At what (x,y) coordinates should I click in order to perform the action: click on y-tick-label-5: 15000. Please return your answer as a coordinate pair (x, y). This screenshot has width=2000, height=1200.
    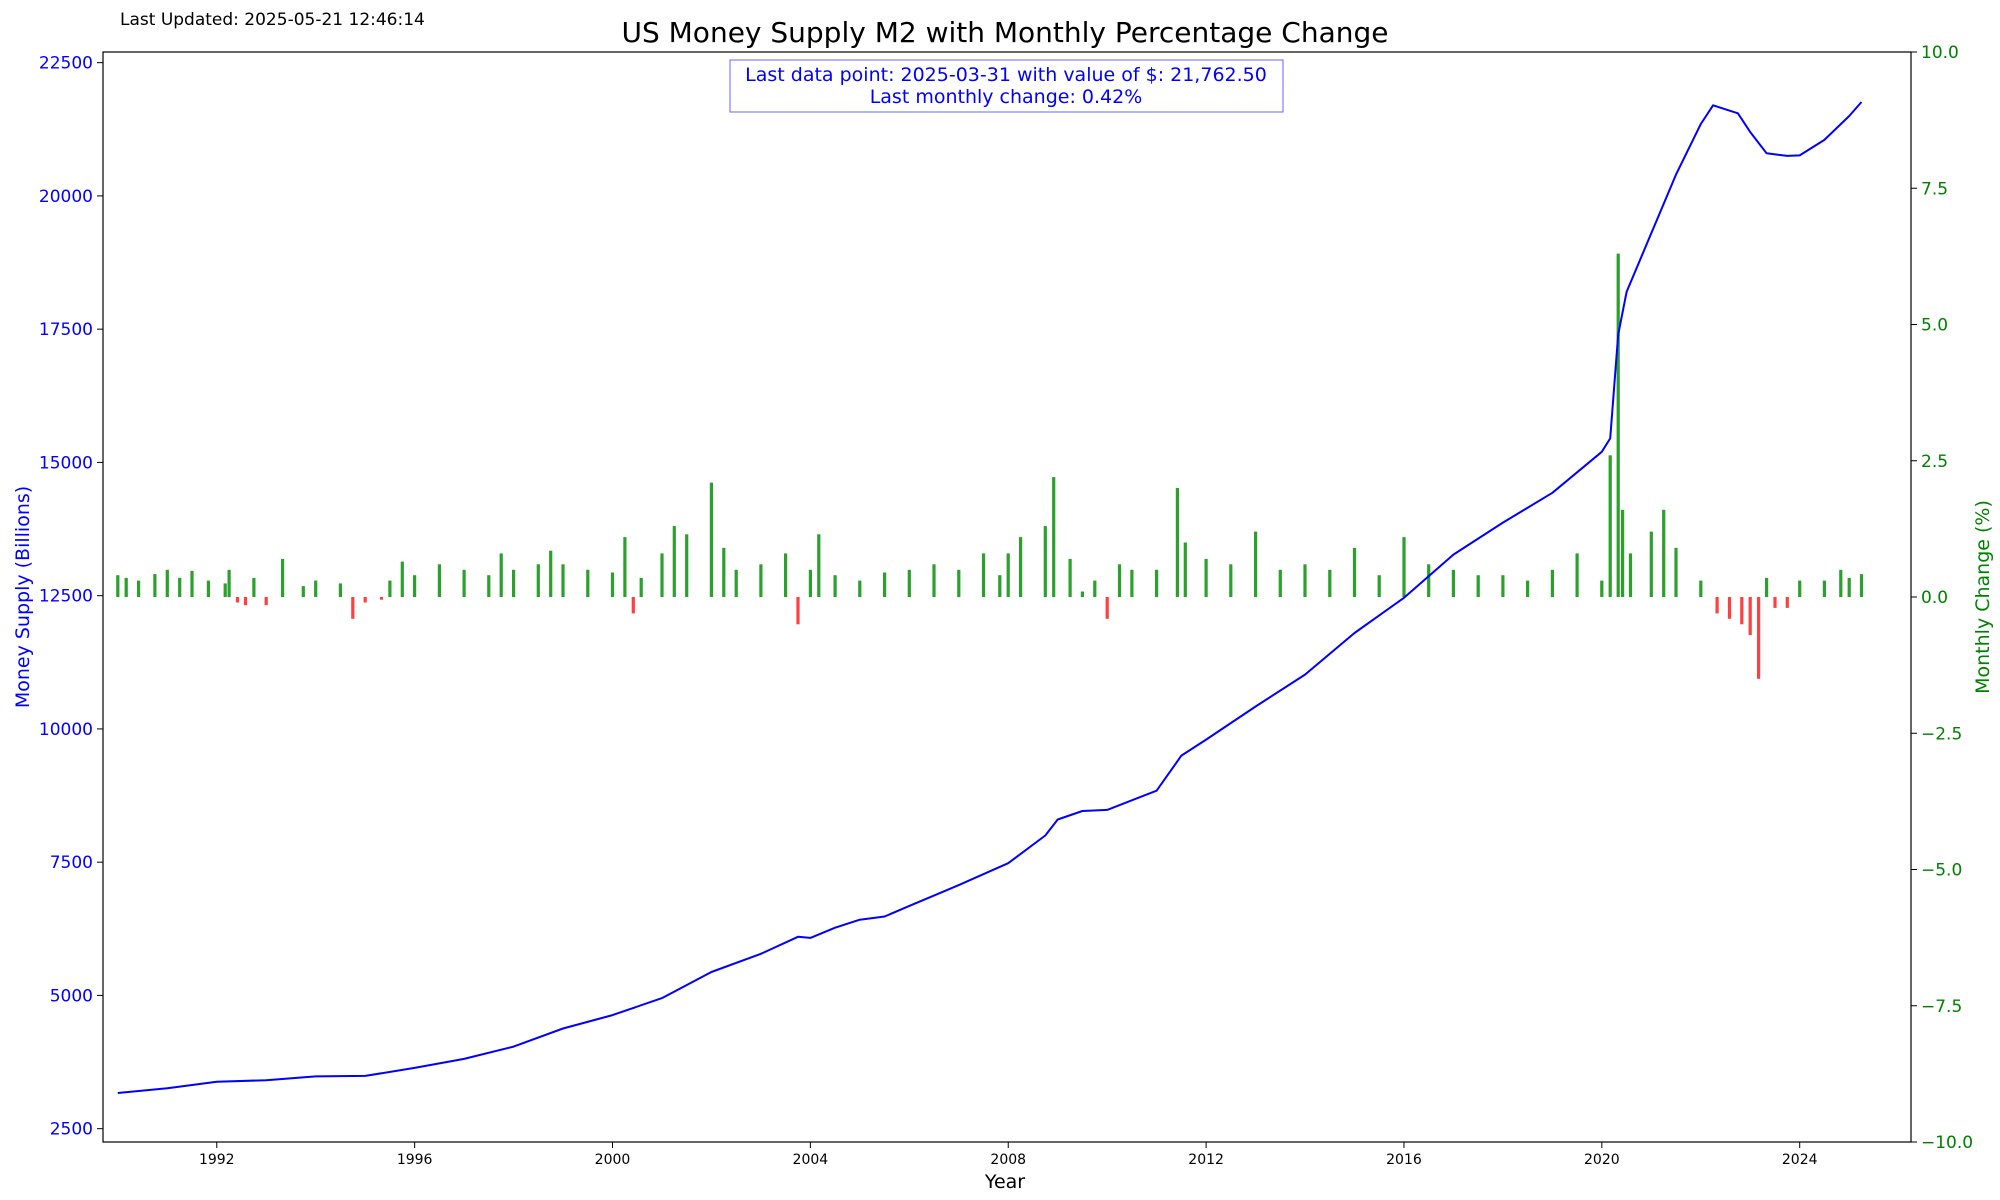
    Looking at the image, I should click on (66, 463).